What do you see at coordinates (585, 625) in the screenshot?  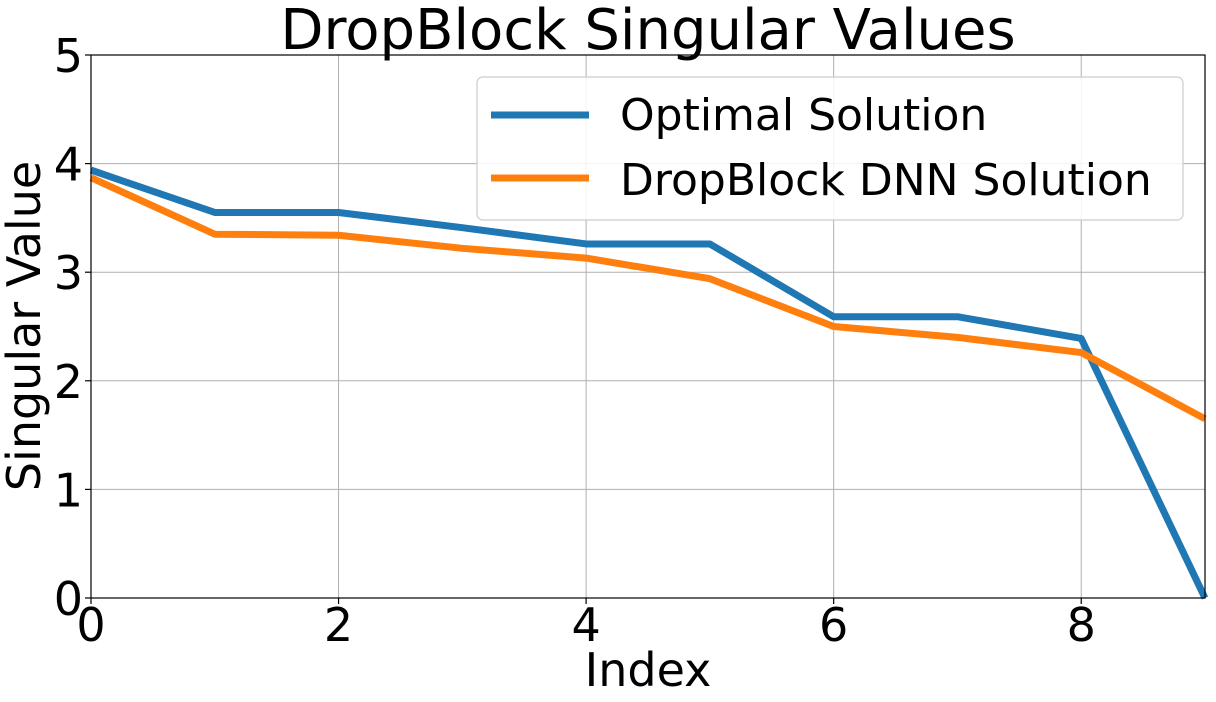 I see `x-tick-label: 4` at bounding box center [585, 625].